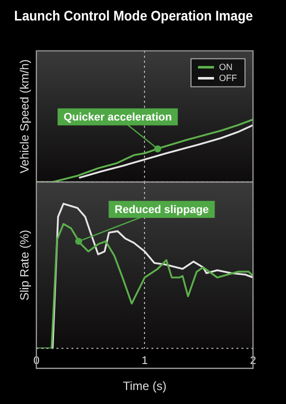 Image resolution: width=286 pixels, height=404 pixels. I want to click on x-axis-title: Time (s), so click(144, 386).